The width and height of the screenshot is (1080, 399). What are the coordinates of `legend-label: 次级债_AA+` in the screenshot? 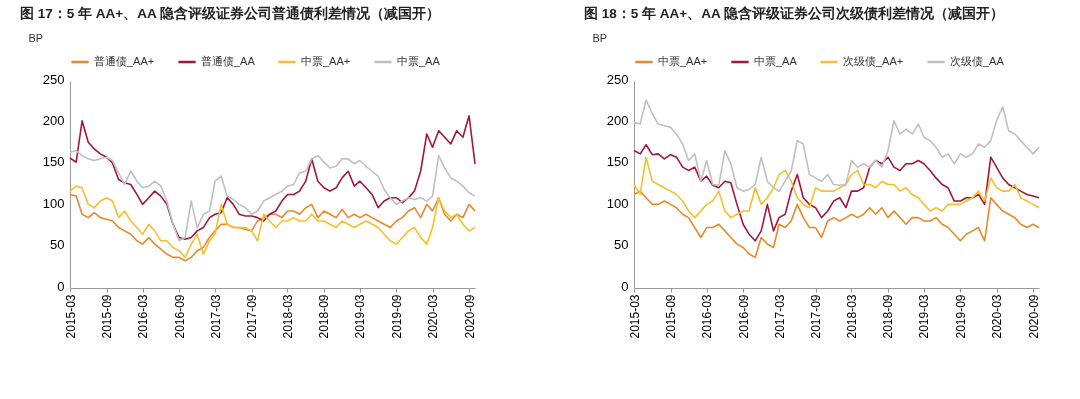 It's located at (873, 61).